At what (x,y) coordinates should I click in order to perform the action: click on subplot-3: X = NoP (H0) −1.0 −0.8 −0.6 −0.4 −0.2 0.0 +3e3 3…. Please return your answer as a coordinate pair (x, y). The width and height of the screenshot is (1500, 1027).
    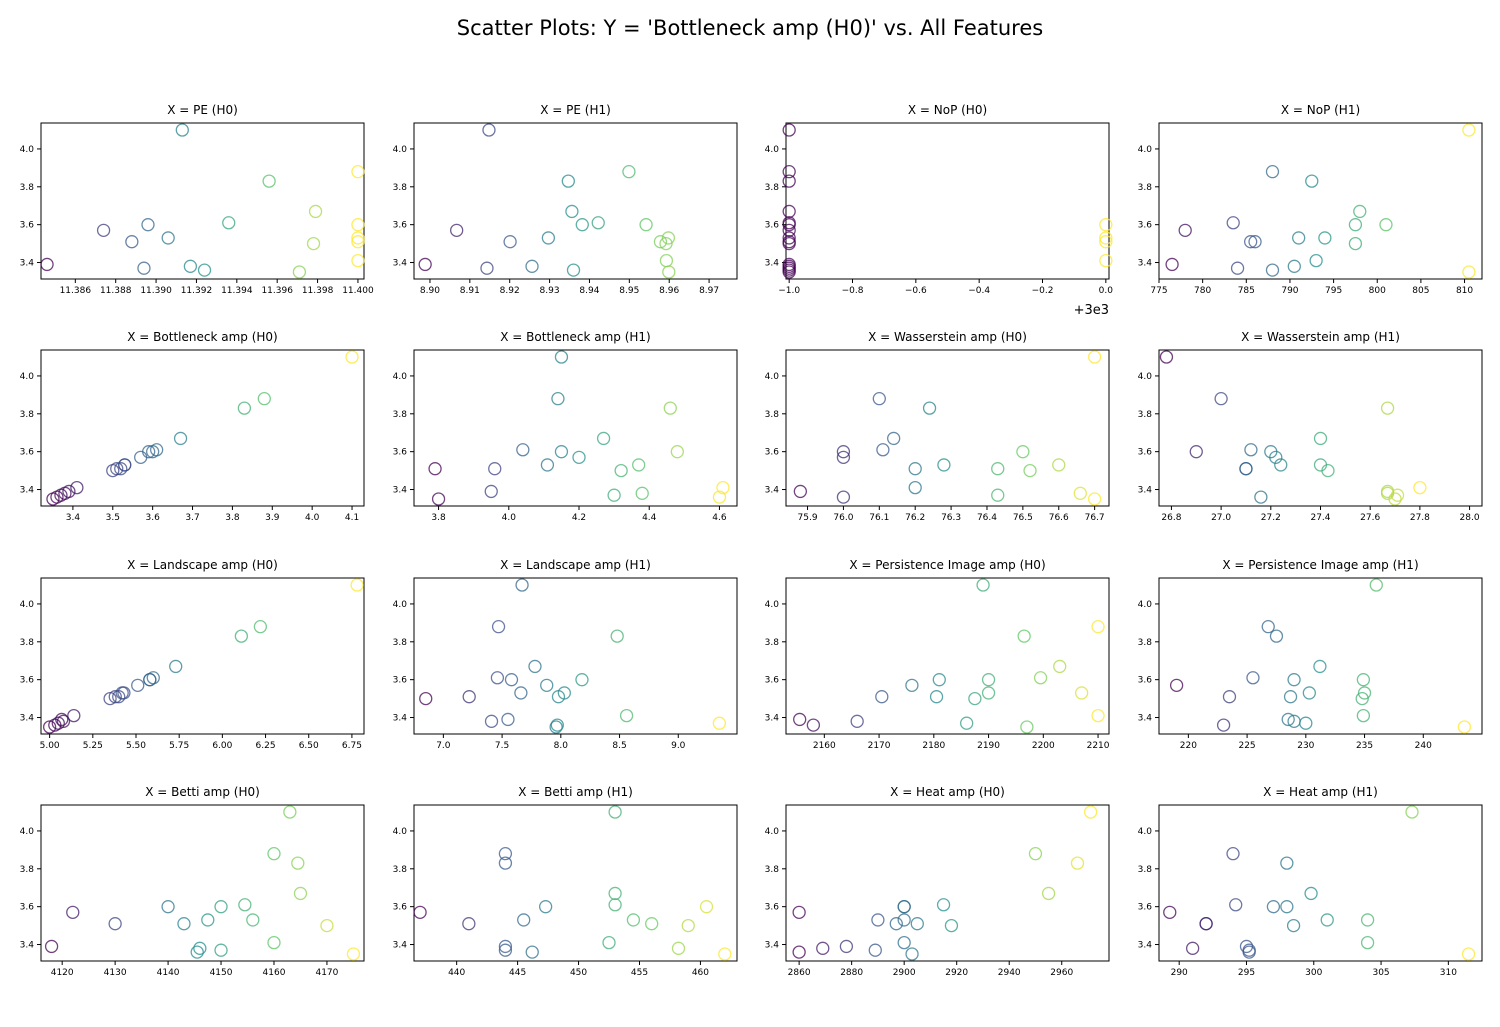
    Looking at the image, I should click on (939, 210).